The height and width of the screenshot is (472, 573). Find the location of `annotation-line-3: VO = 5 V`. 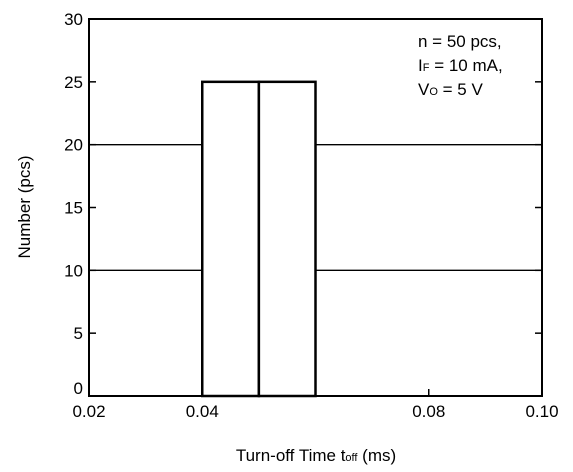

annotation-line-3: VO = 5 V is located at coordinates (450, 89).